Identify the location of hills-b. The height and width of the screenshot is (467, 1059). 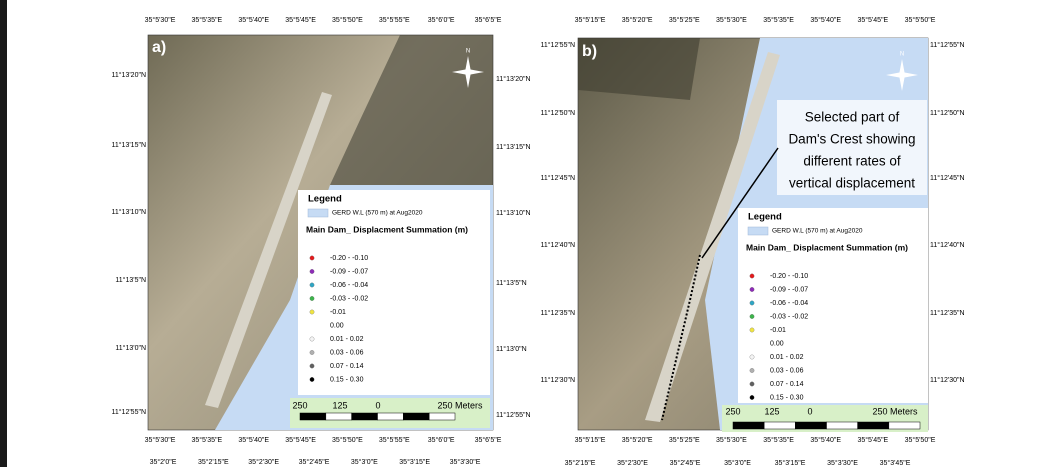
(639, 69).